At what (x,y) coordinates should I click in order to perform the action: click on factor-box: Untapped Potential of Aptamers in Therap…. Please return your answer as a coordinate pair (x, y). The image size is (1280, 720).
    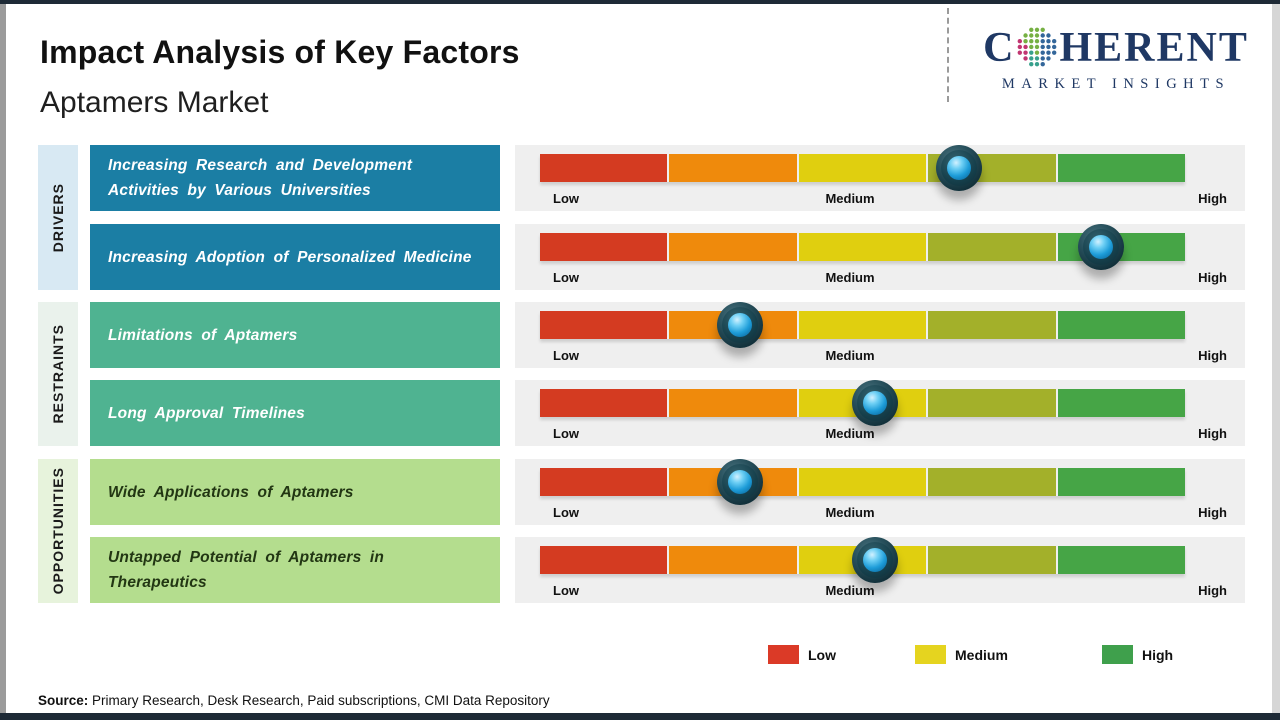
    Looking at the image, I should click on (295, 570).